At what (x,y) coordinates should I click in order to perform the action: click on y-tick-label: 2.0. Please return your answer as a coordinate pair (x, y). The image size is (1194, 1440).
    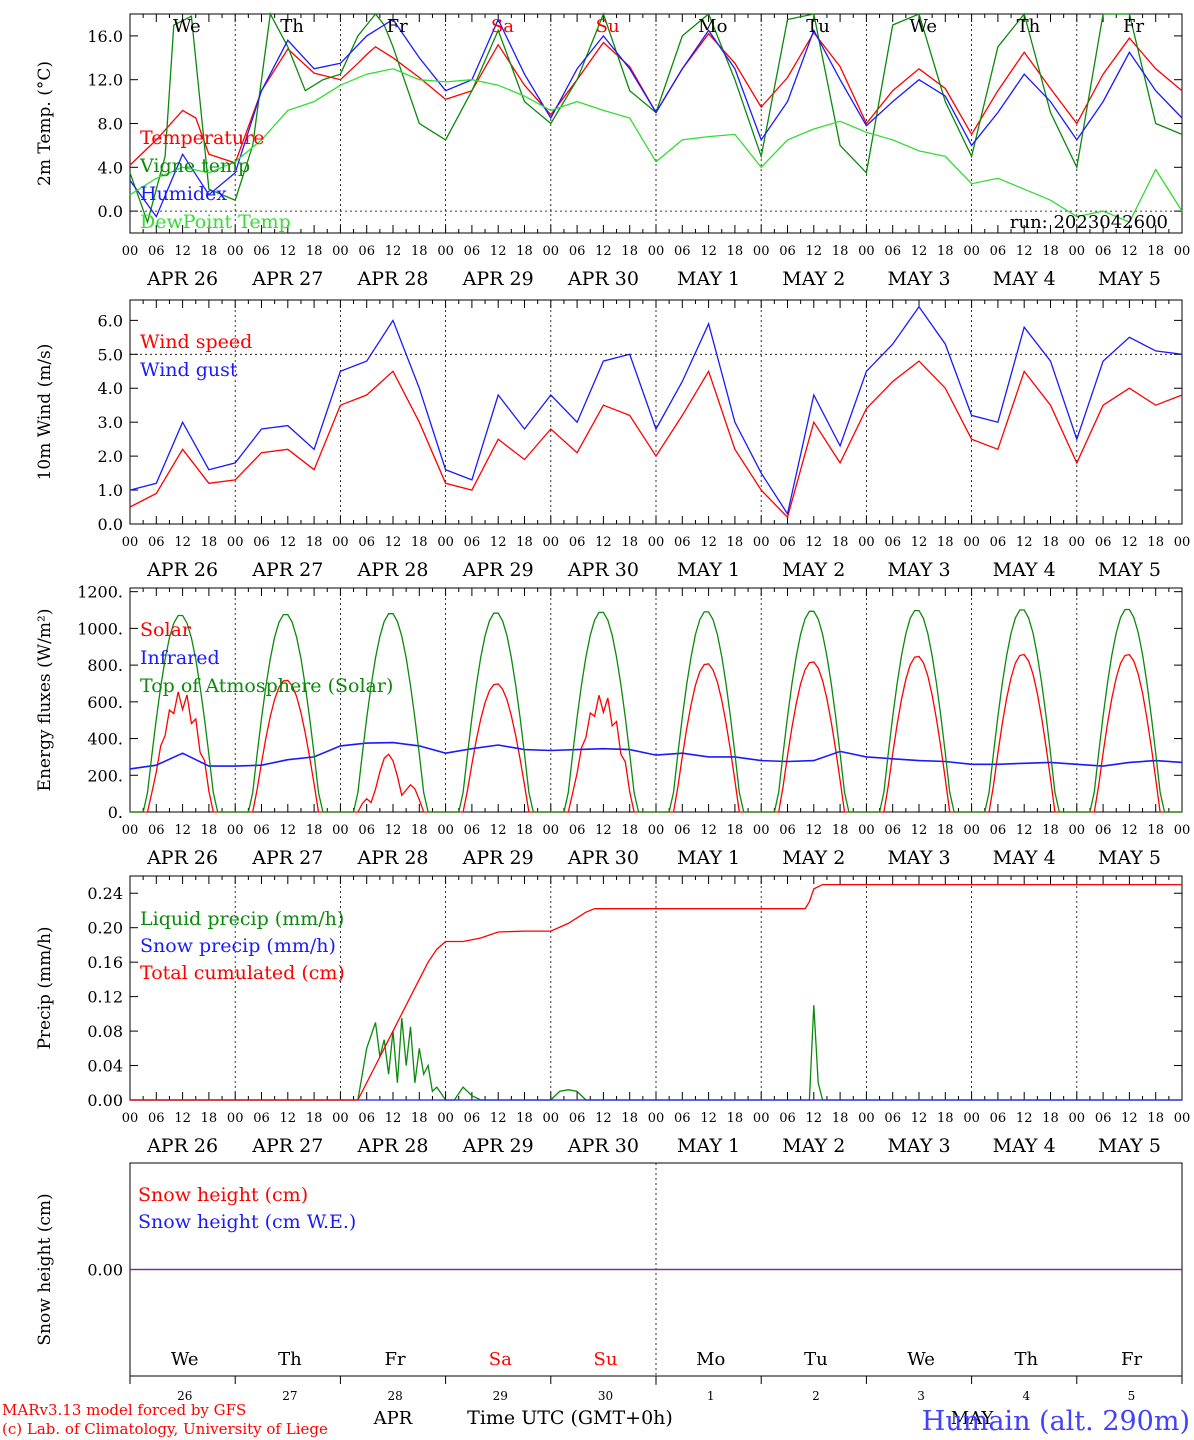
    Looking at the image, I should click on (110, 456).